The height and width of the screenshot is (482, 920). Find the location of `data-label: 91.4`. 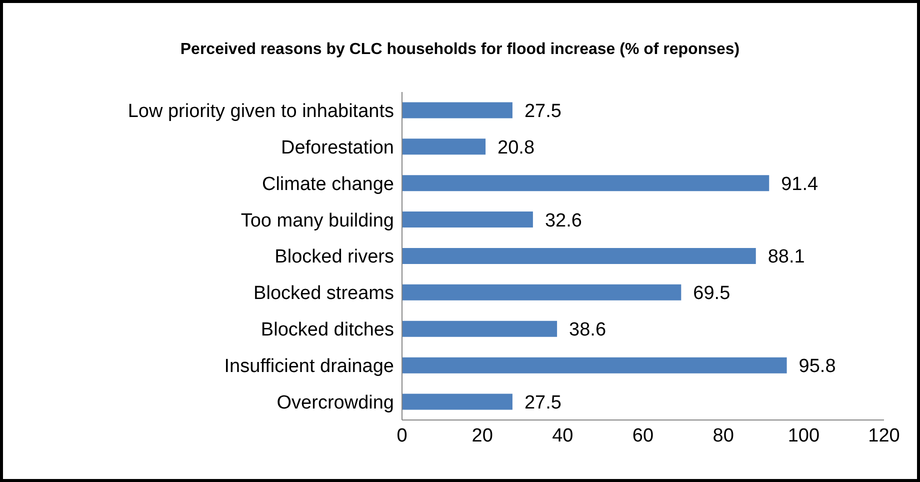

data-label: 91.4 is located at coordinates (800, 184).